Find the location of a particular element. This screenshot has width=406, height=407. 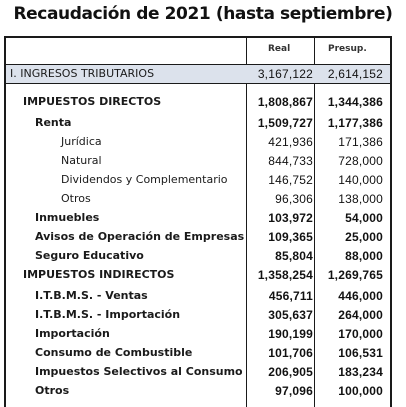

row-value-real: 844,733 is located at coordinates (290, 161).